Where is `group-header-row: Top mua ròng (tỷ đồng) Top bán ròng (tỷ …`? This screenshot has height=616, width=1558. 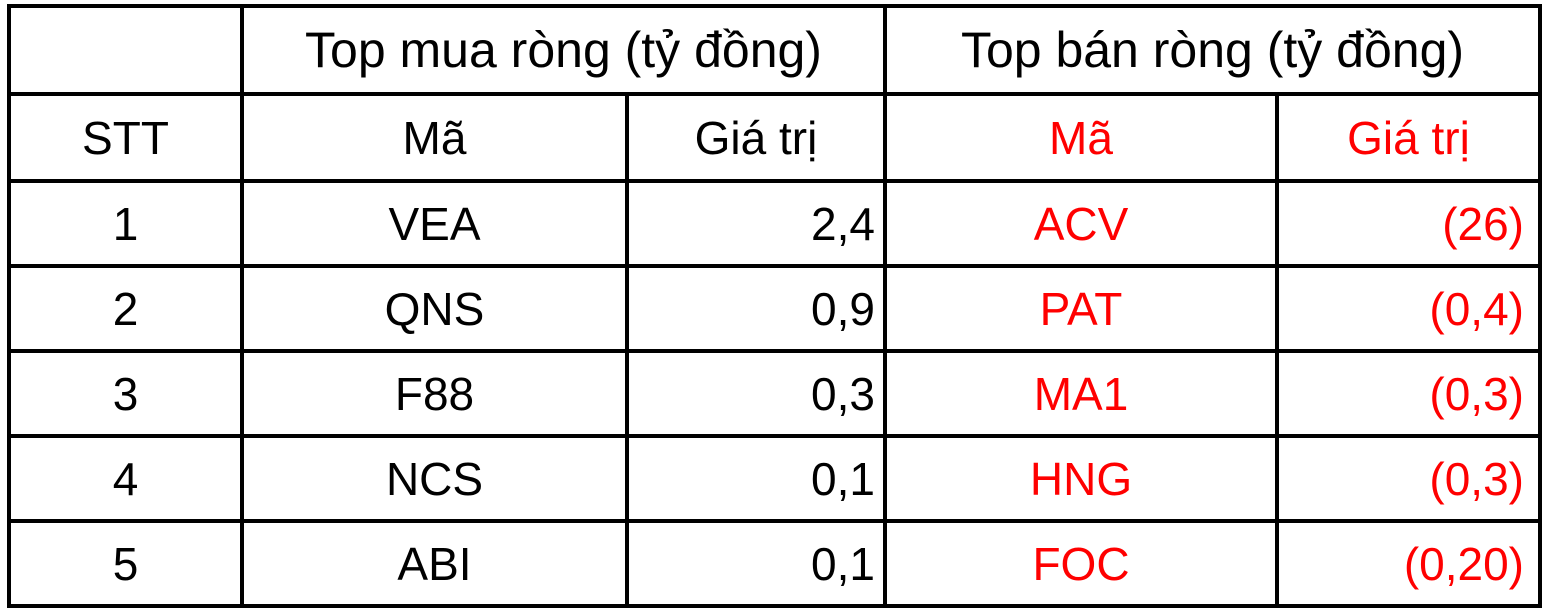
group-header-row: Top mua ròng (tỷ đồng) Top bán ròng (tỷ … is located at coordinates (774, 50).